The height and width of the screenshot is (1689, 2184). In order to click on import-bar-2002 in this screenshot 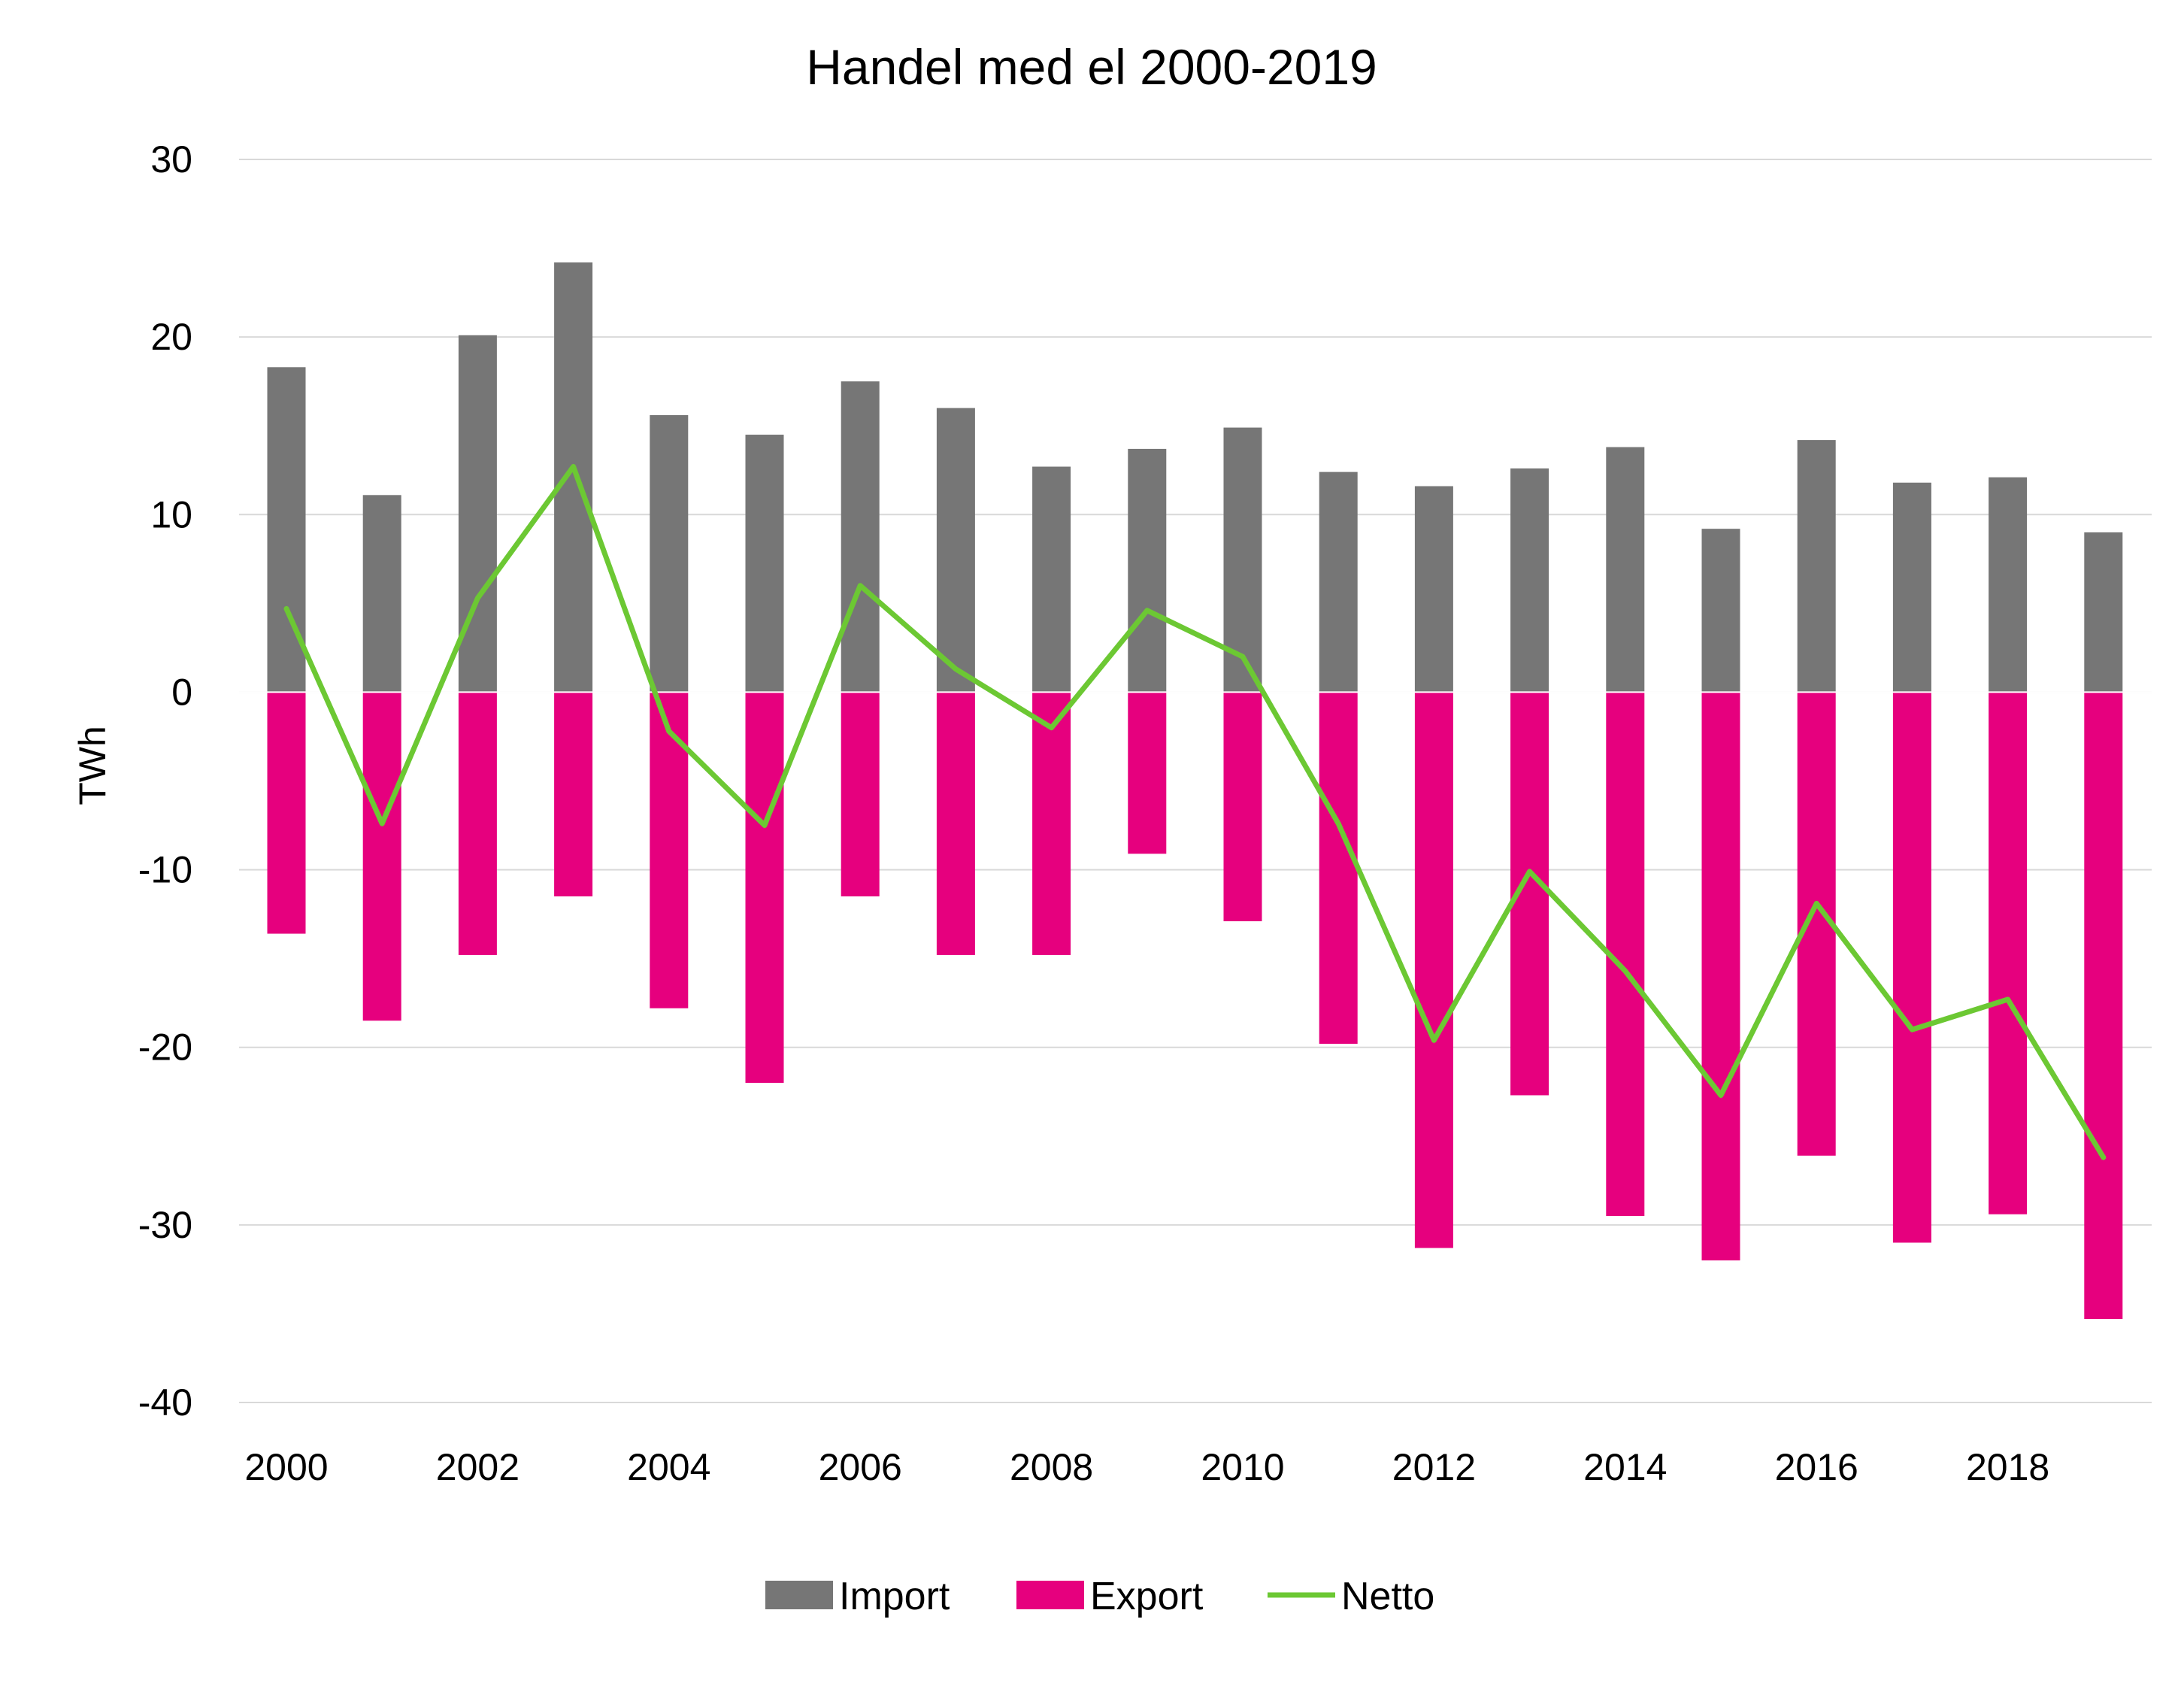, I will do `click(477, 514)`.